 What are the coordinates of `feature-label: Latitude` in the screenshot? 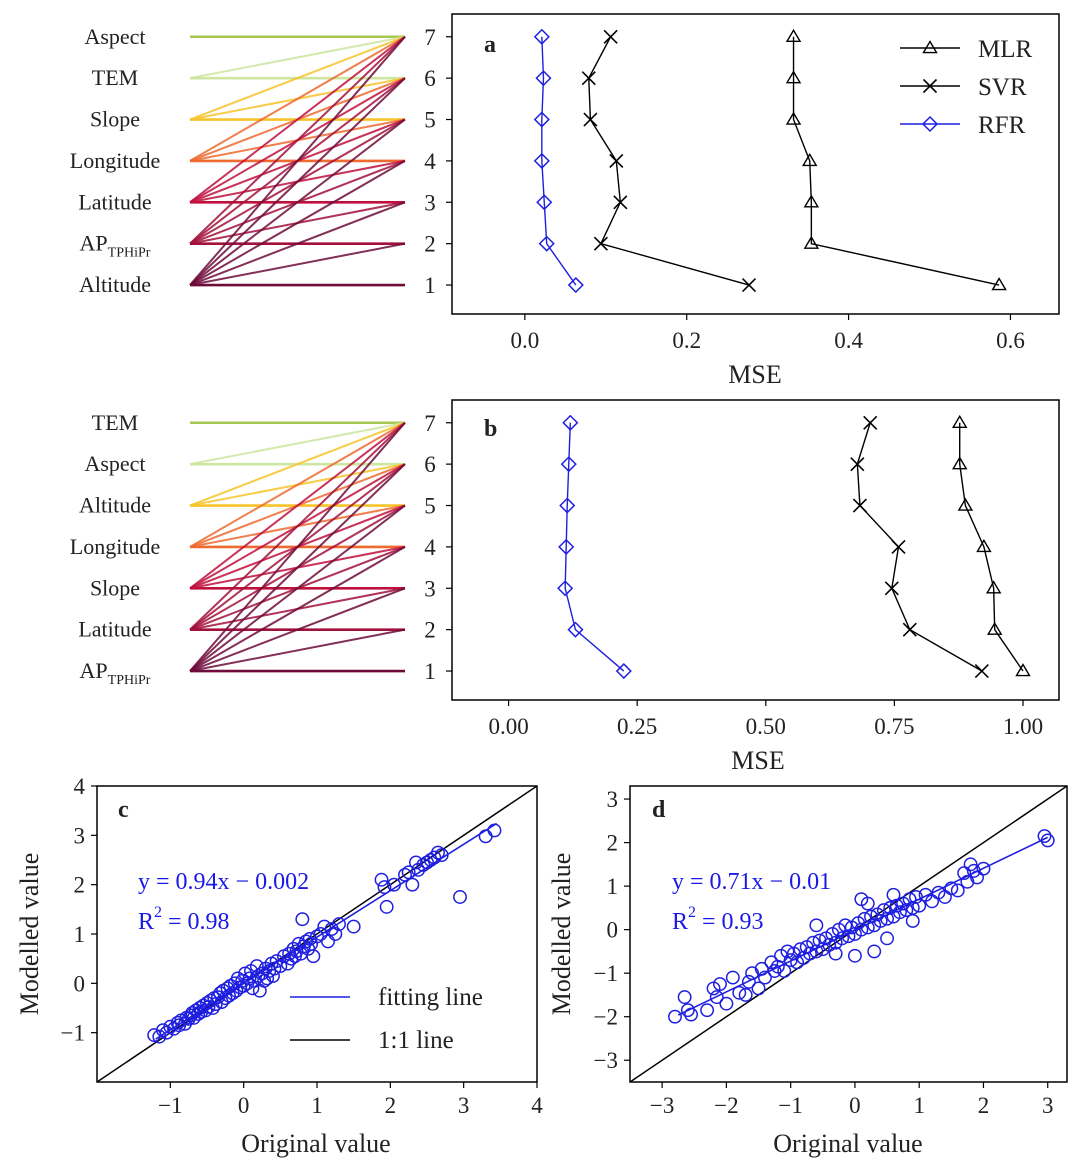 It's located at (114, 629).